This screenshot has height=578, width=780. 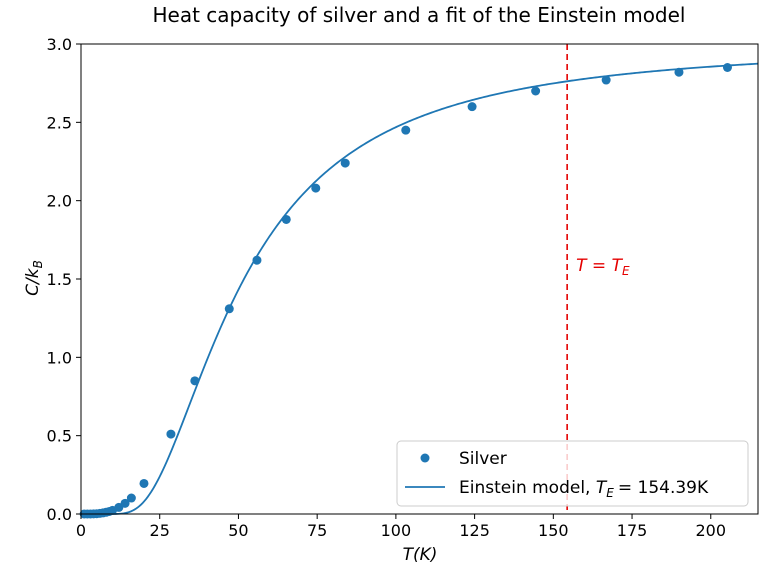 What do you see at coordinates (317, 530) in the screenshot?
I see `x-tick-label: 75` at bounding box center [317, 530].